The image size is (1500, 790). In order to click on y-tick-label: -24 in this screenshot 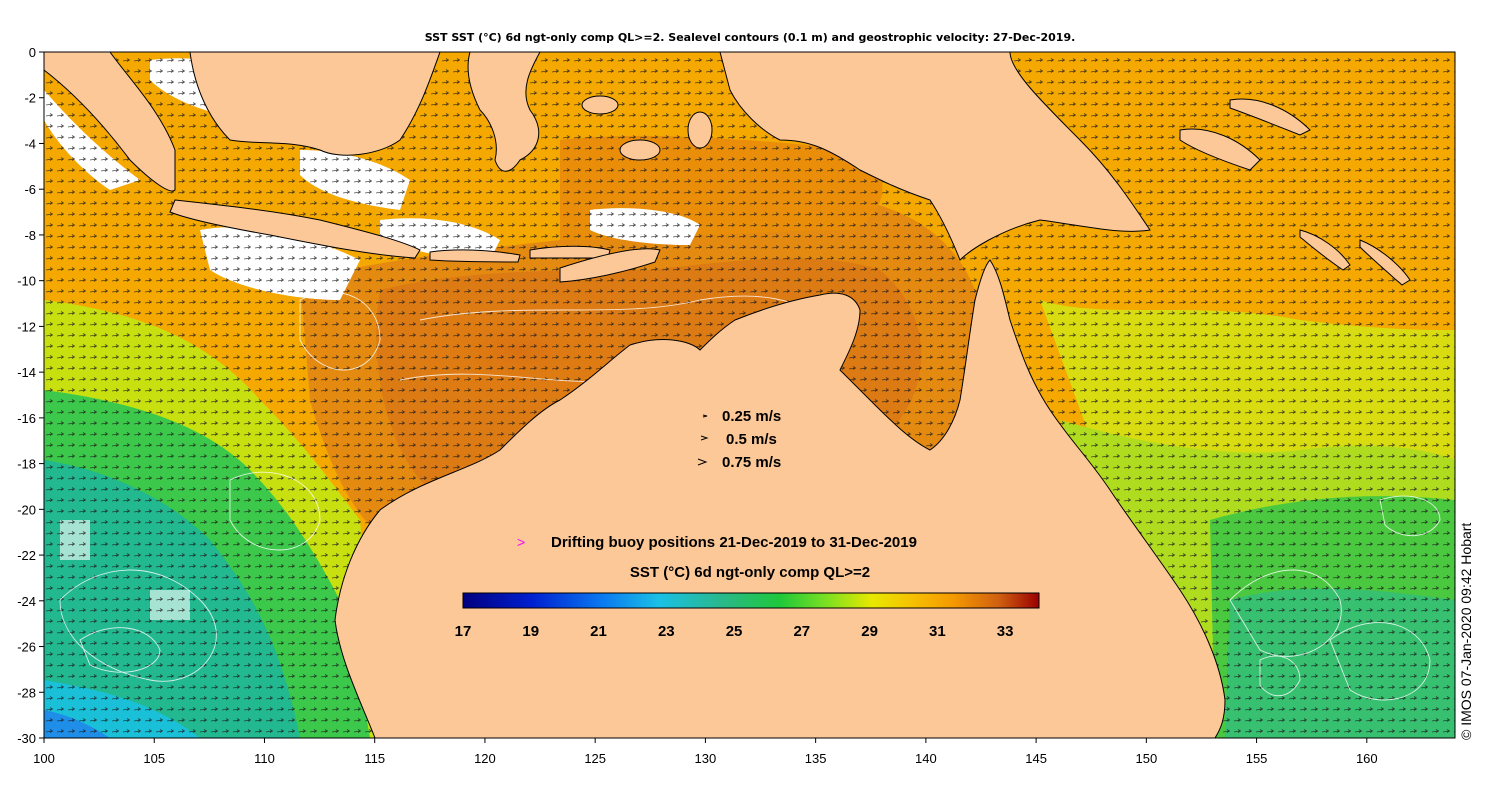, I will do `click(26, 601)`.